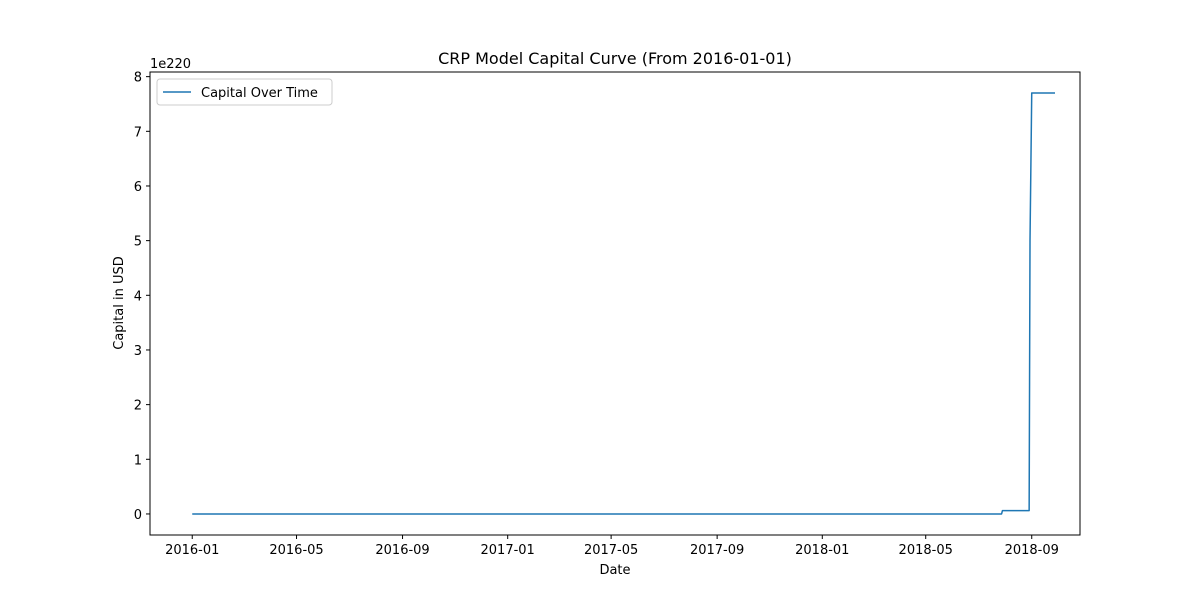 The image size is (1200, 600). Describe the element at coordinates (138, 460) in the screenshot. I see `y-tick-label: 1` at that location.